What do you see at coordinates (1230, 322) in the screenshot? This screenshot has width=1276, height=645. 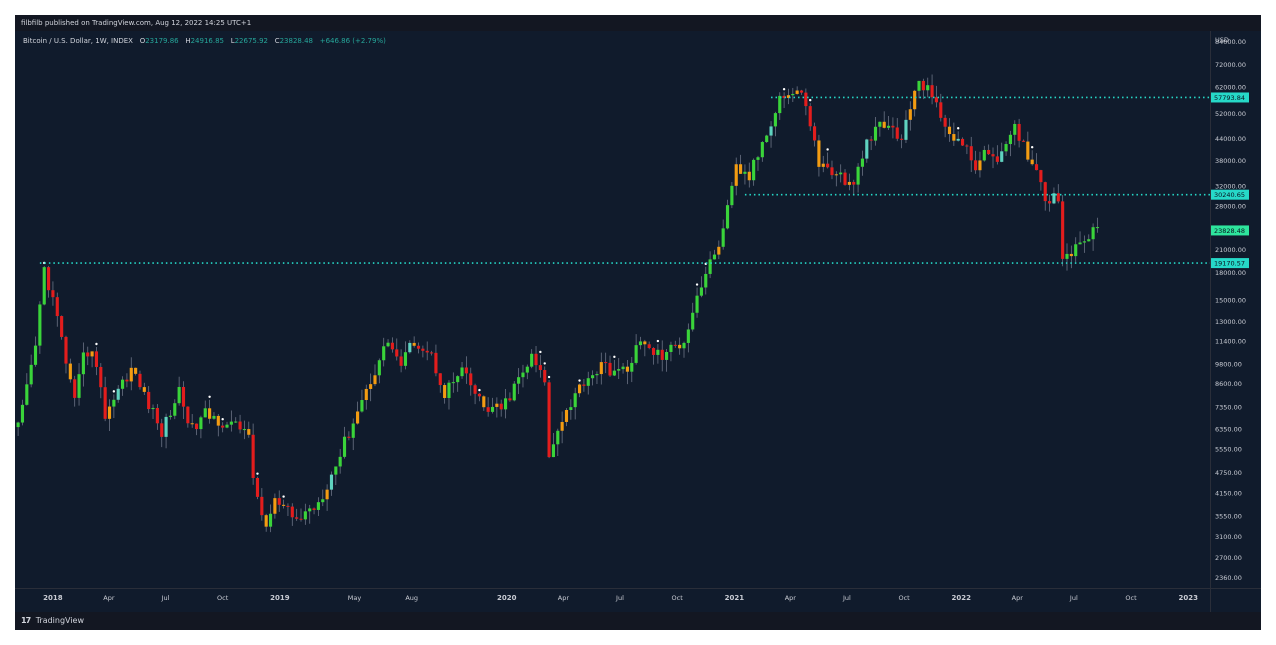 I see `y-tick-label: 13000.00` at bounding box center [1230, 322].